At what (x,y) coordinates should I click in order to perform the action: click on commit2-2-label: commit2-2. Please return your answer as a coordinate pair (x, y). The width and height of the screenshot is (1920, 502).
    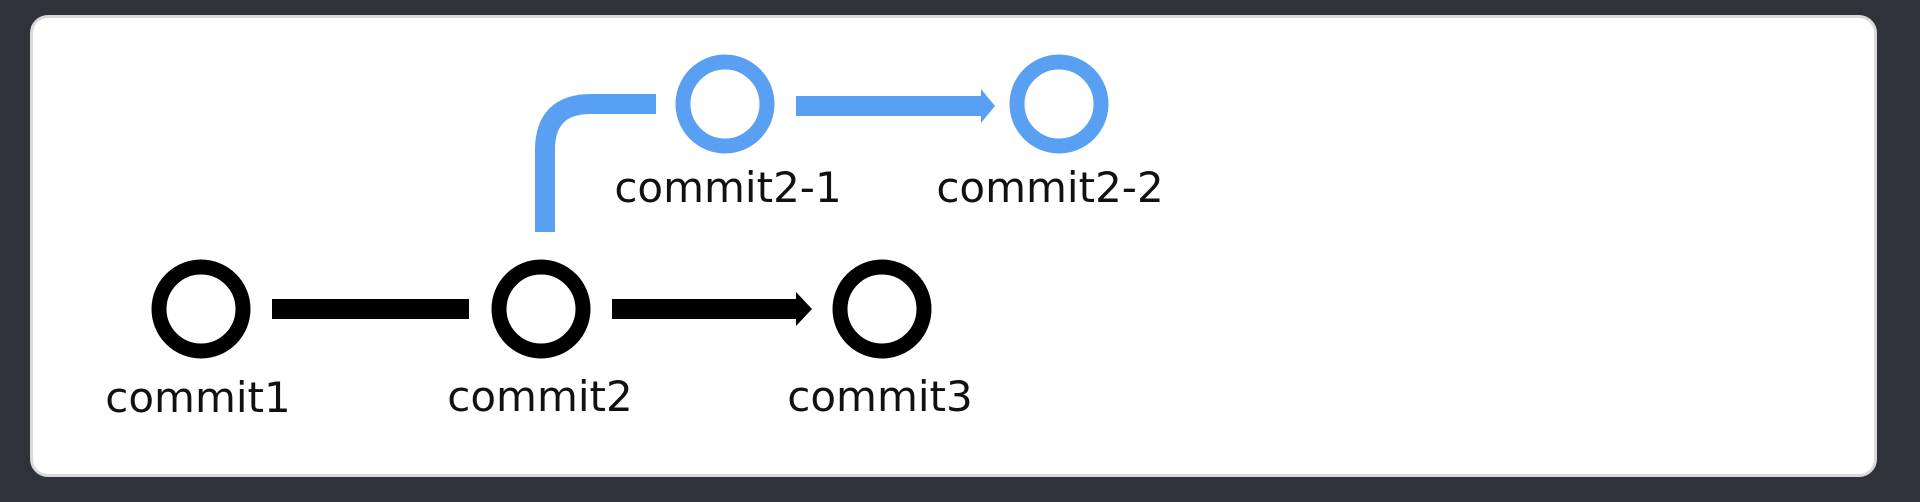
    Looking at the image, I should click on (1049, 187).